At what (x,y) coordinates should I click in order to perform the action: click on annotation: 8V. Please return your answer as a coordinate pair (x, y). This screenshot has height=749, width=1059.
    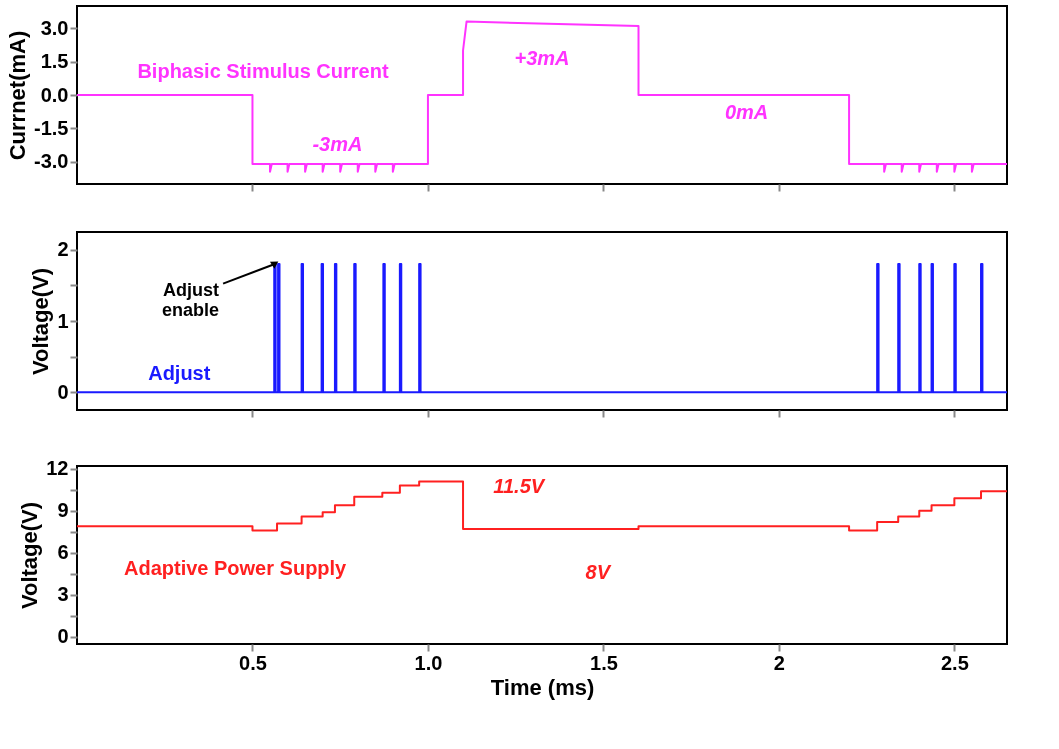
    Looking at the image, I should click on (598, 571).